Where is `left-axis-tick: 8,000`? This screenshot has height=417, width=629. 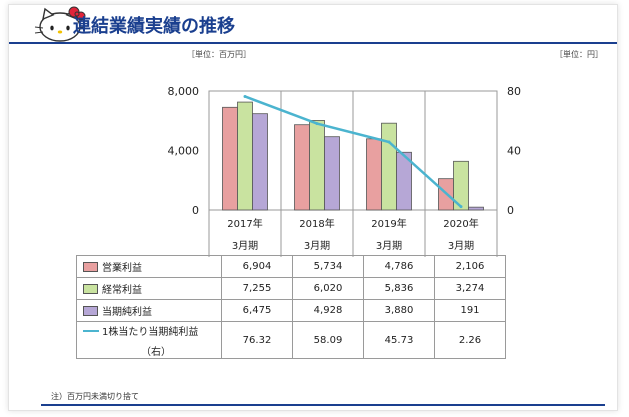 left-axis-tick: 8,000 is located at coordinates (184, 91).